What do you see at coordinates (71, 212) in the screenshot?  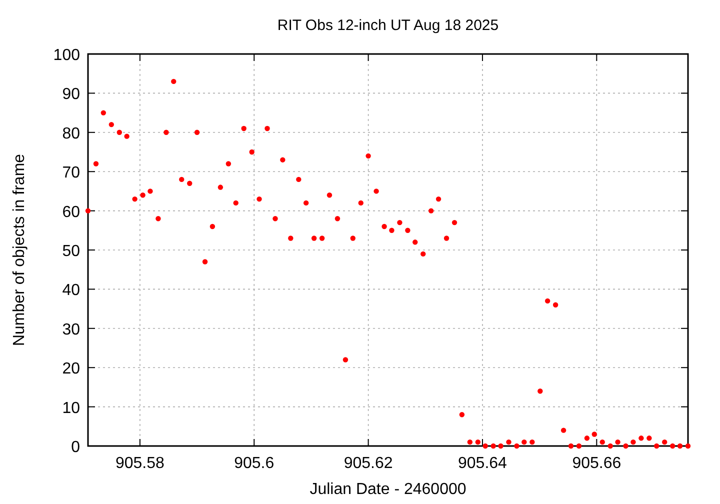 I see `y-tick-label: 60` at bounding box center [71, 212].